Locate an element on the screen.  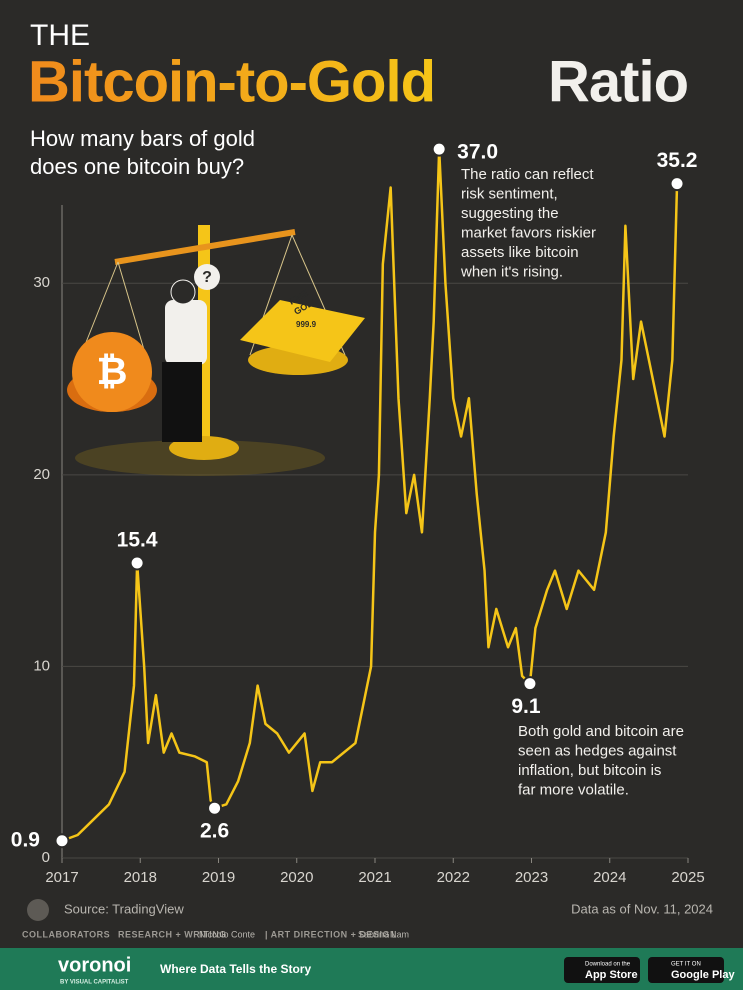
data-date: Data as of Nov. 11, 2024 is located at coordinates (642, 908).